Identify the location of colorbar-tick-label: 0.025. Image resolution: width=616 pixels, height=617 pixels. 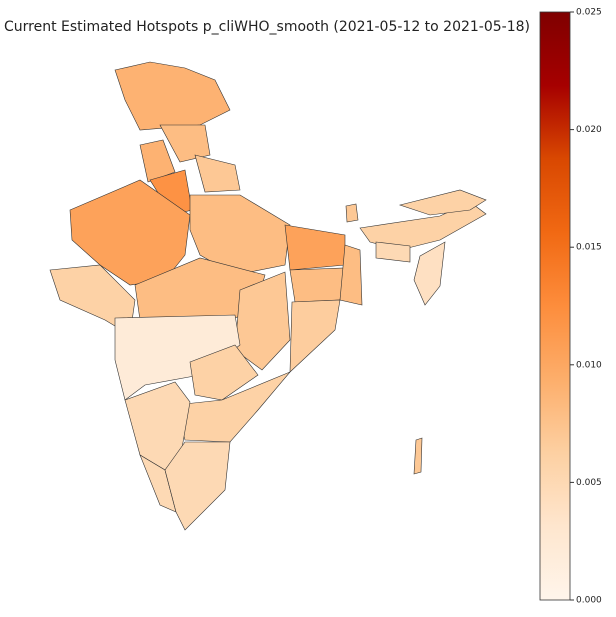
(589, 13).